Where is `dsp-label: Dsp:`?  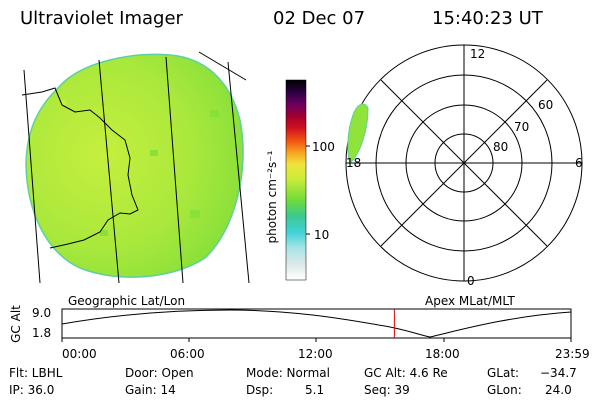 dsp-label: Dsp: is located at coordinates (260, 390).